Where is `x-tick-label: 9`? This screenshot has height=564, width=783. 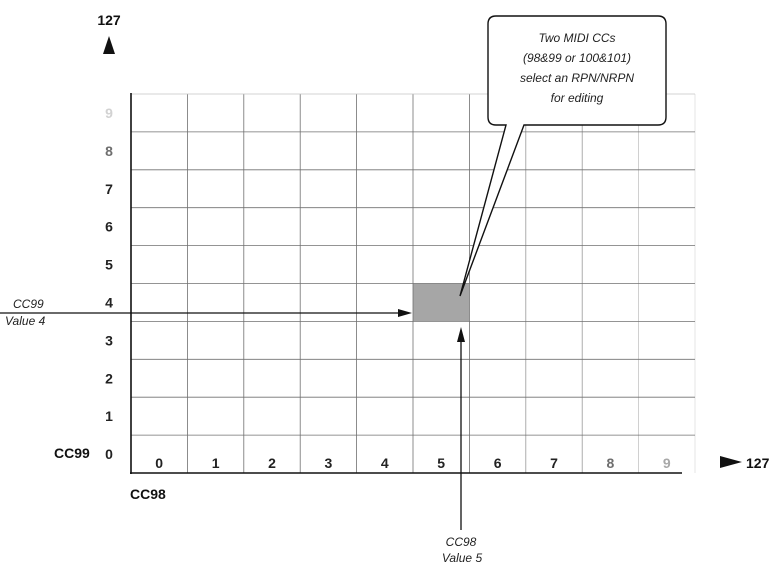
x-tick-label: 9 is located at coordinates (667, 463).